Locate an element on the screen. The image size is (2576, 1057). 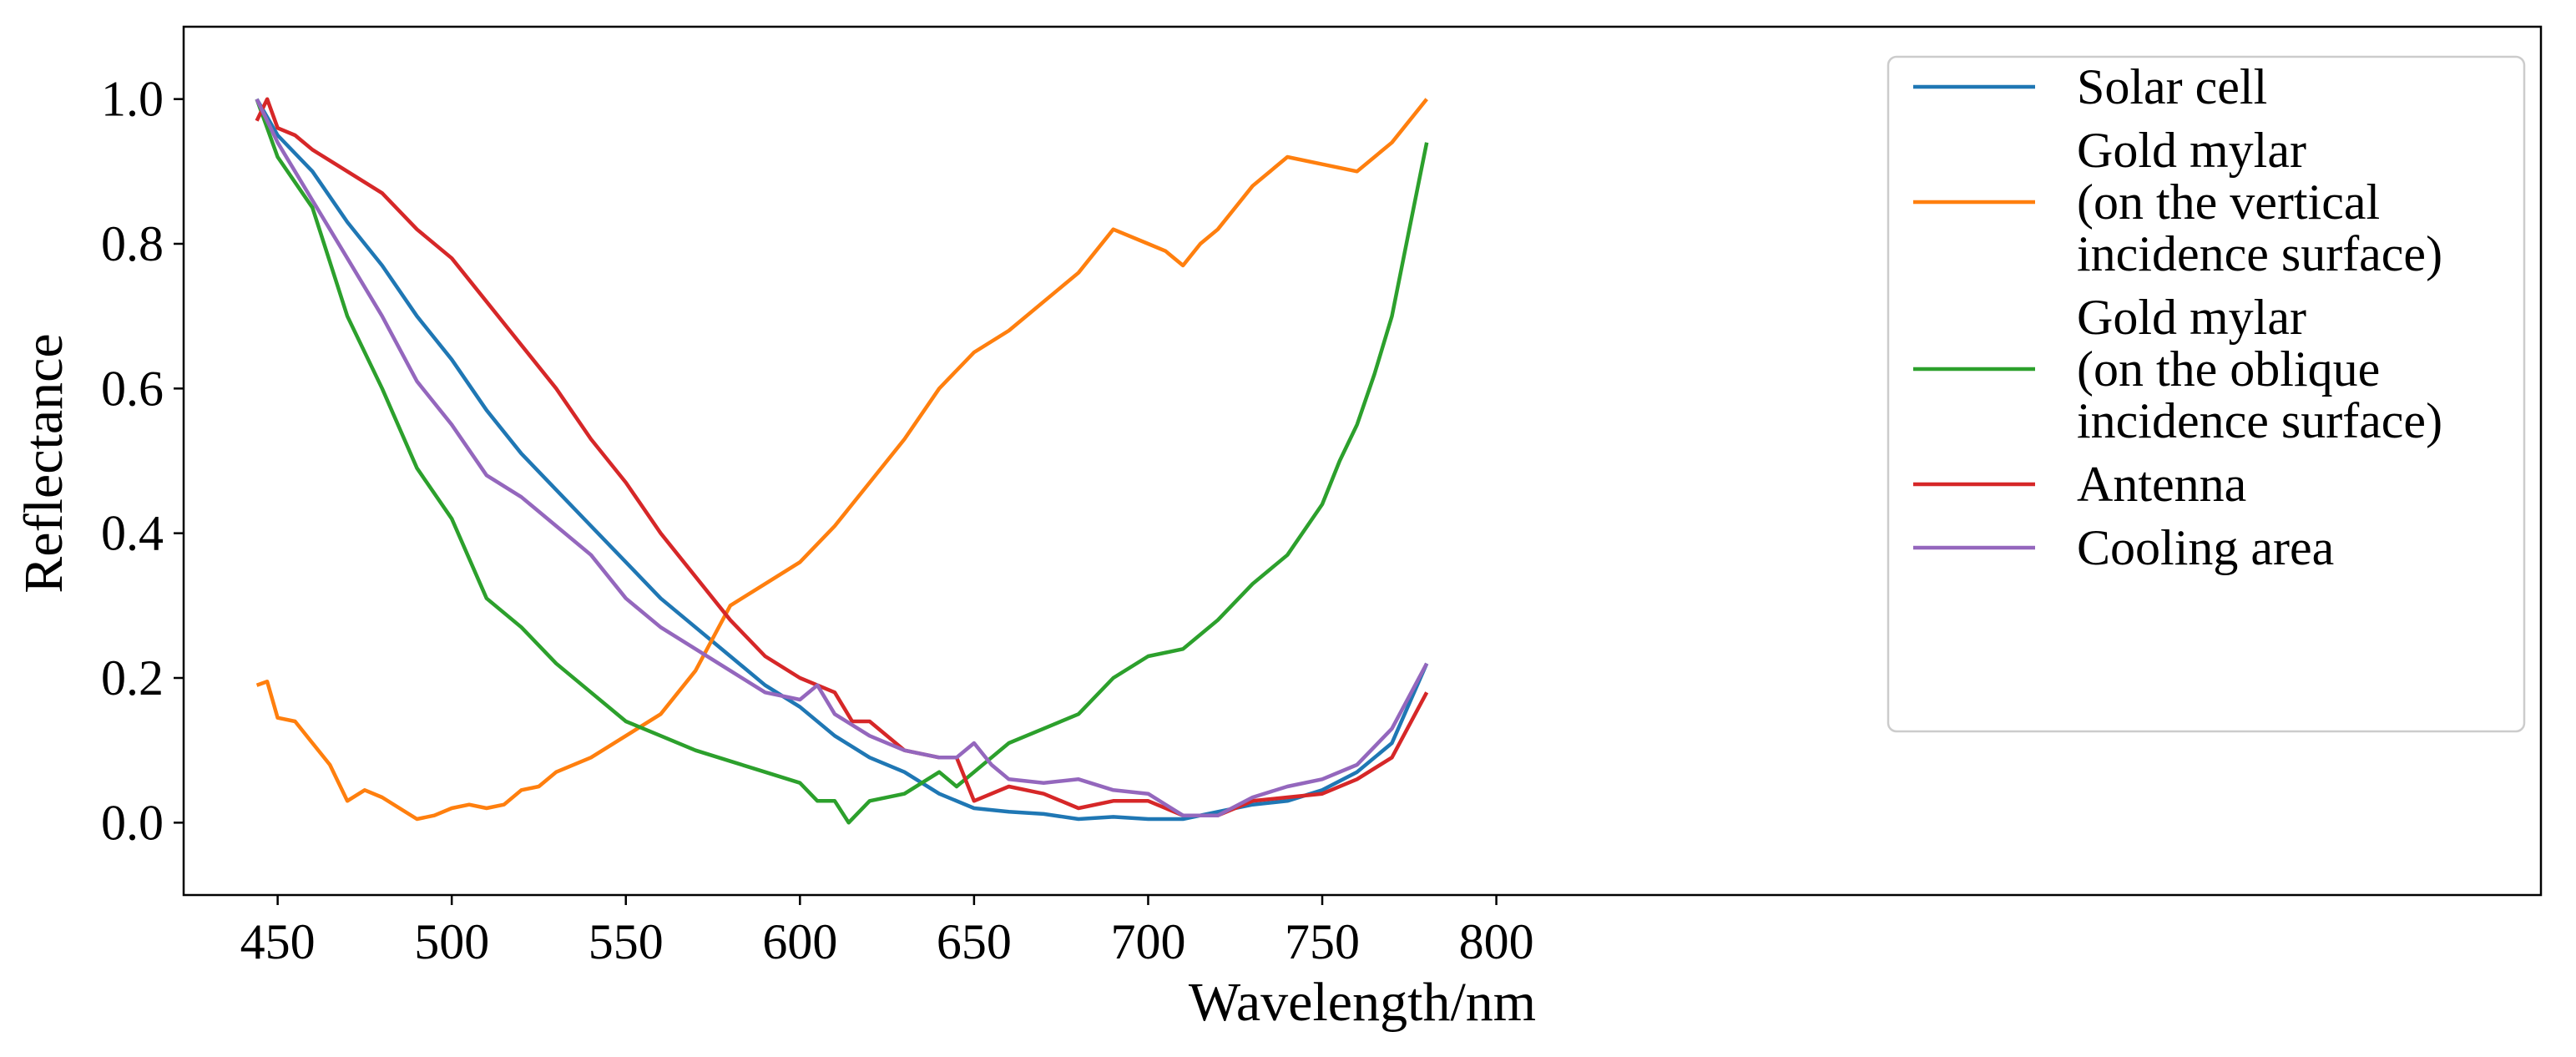
y-tick-label: 0.0 is located at coordinates (132, 822).